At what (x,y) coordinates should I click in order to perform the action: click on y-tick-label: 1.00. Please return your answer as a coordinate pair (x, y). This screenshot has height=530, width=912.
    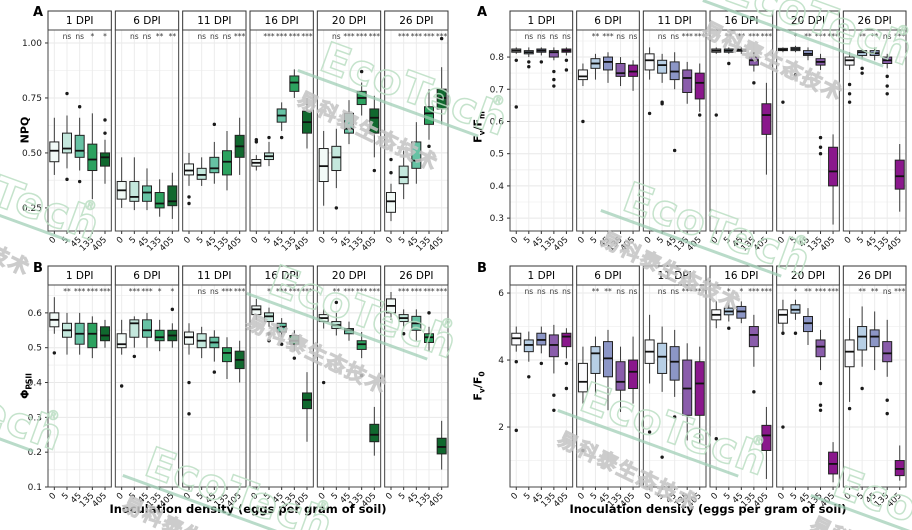
    Looking at the image, I should click on (32, 44).